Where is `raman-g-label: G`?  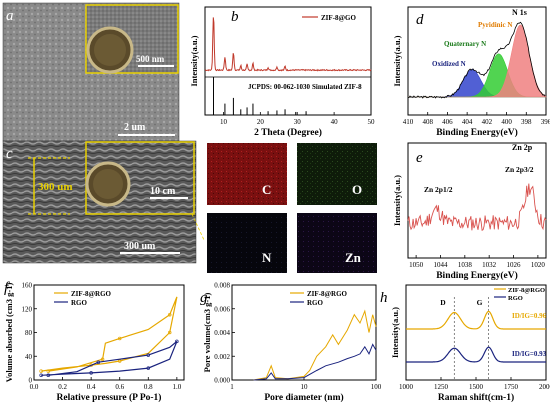
raman-g-label: G is located at coordinates (480, 302).